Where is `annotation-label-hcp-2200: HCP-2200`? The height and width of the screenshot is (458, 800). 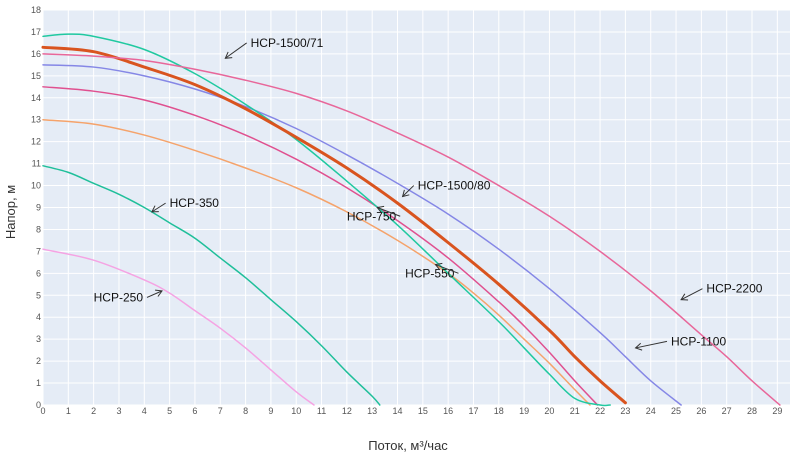
annotation-label-hcp-2200: HCP-2200 is located at coordinates (734, 289).